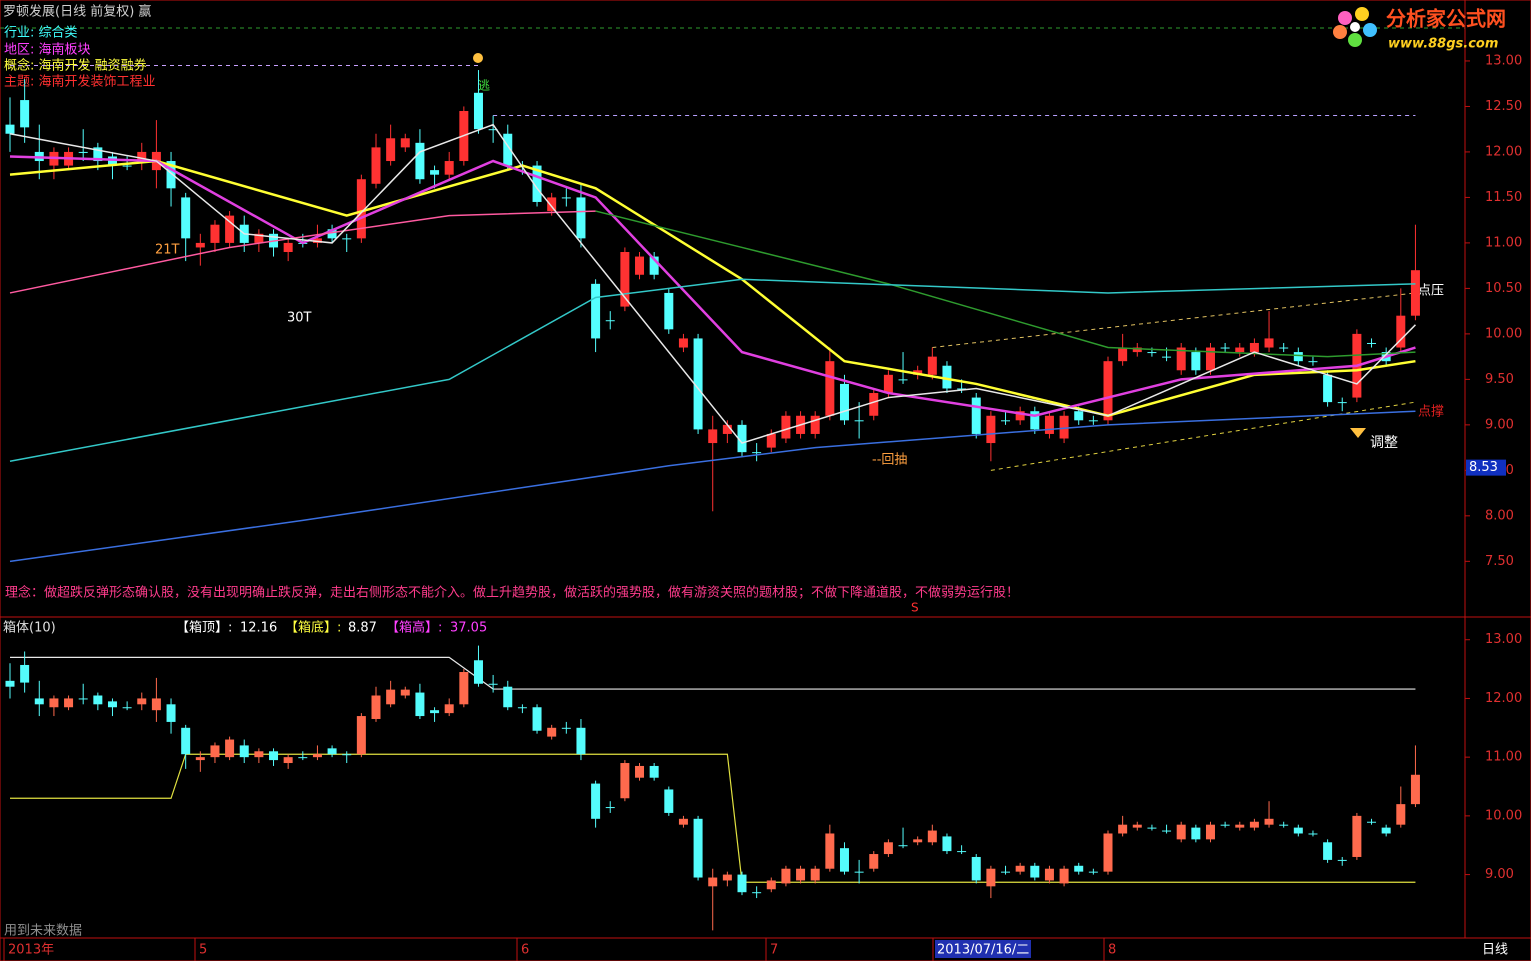 Image resolution: width=1531 pixels, height=961 pixels. Describe the element at coordinates (258, 628) in the screenshot. I see `stat-value: 12.16` at that location.